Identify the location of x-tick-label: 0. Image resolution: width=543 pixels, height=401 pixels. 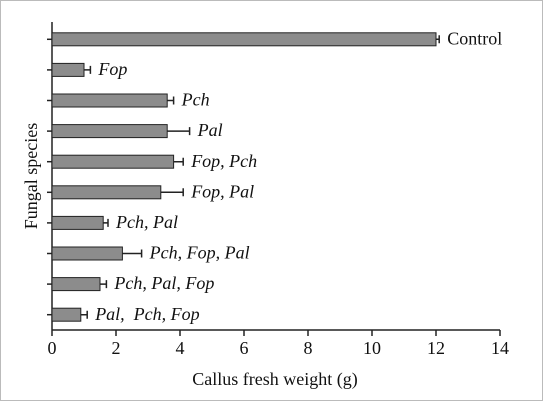
(52, 348).